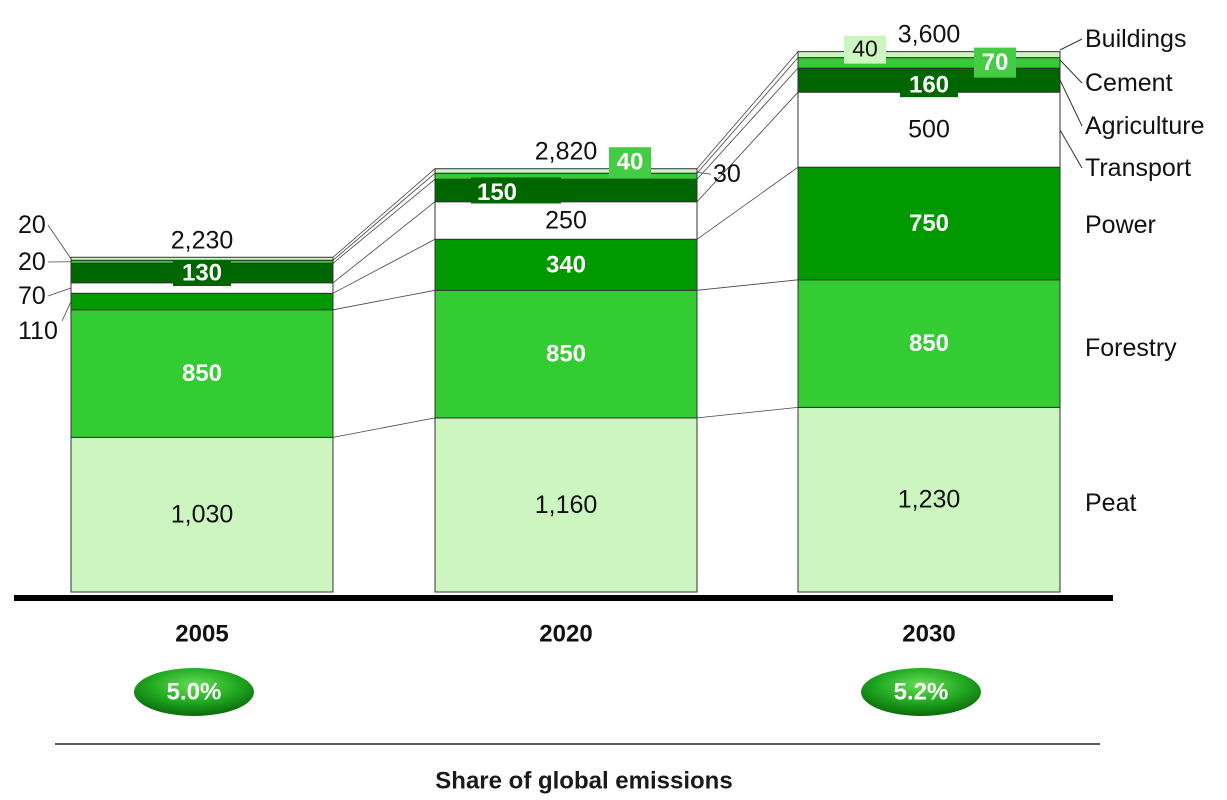 This screenshot has width=1227, height=800. Describe the element at coordinates (1071, 44) in the screenshot. I see `legend-leader-buildings` at that location.